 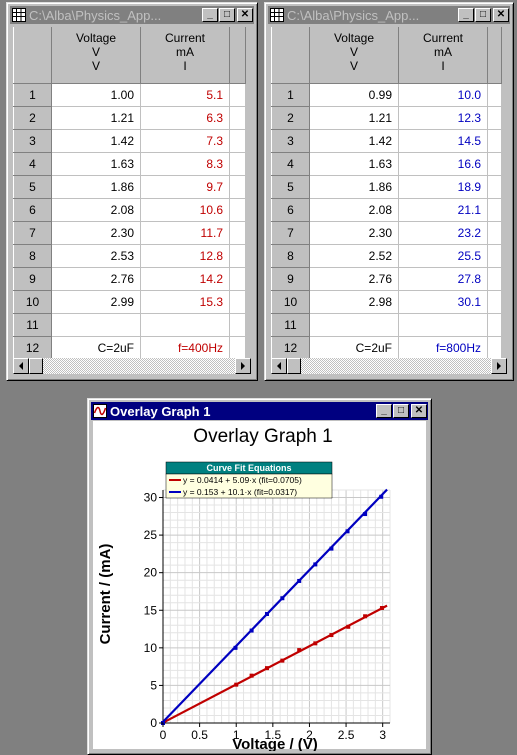 What do you see at coordinates (129, 347) in the screenshot?
I see `table-row: 12 C=2uF f=400Hz` at bounding box center [129, 347].